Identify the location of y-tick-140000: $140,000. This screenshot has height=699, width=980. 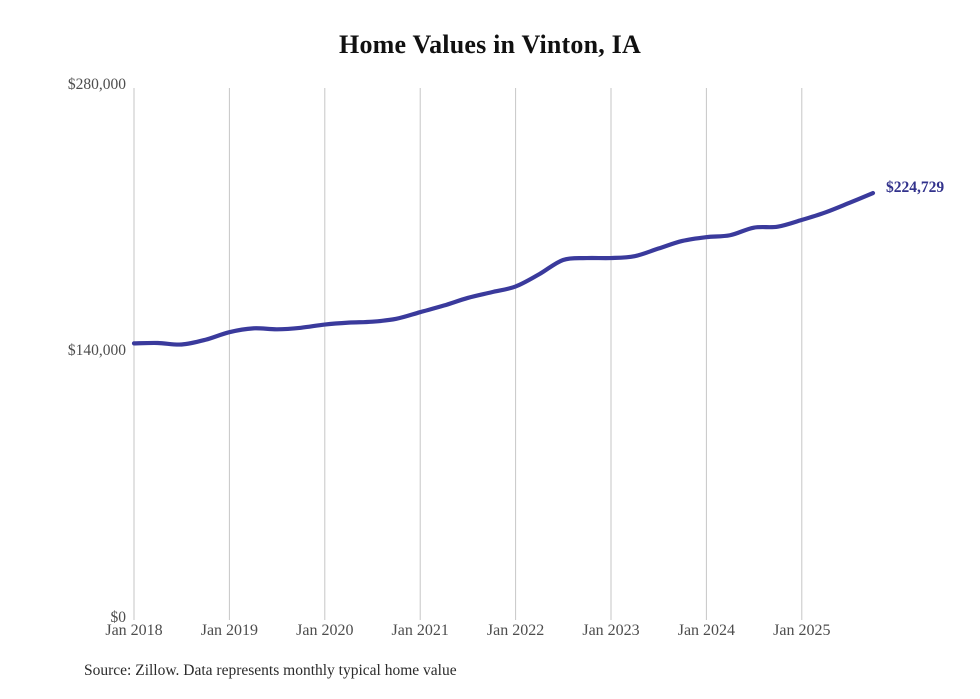
(96, 350).